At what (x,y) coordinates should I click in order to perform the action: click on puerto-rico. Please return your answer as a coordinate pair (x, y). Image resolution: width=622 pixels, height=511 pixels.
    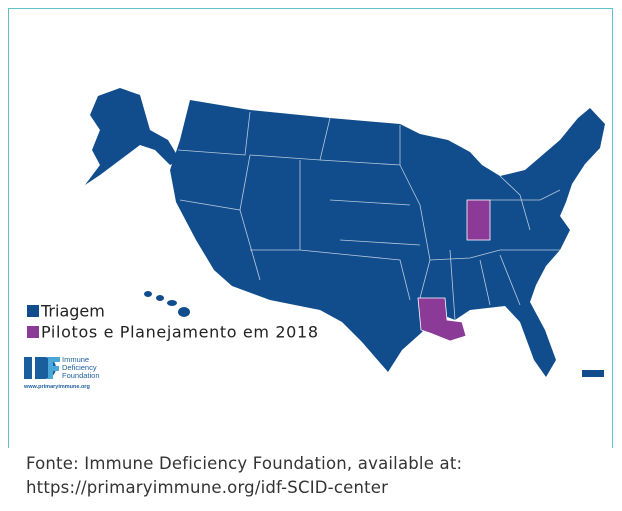
    Looking at the image, I should click on (593, 373).